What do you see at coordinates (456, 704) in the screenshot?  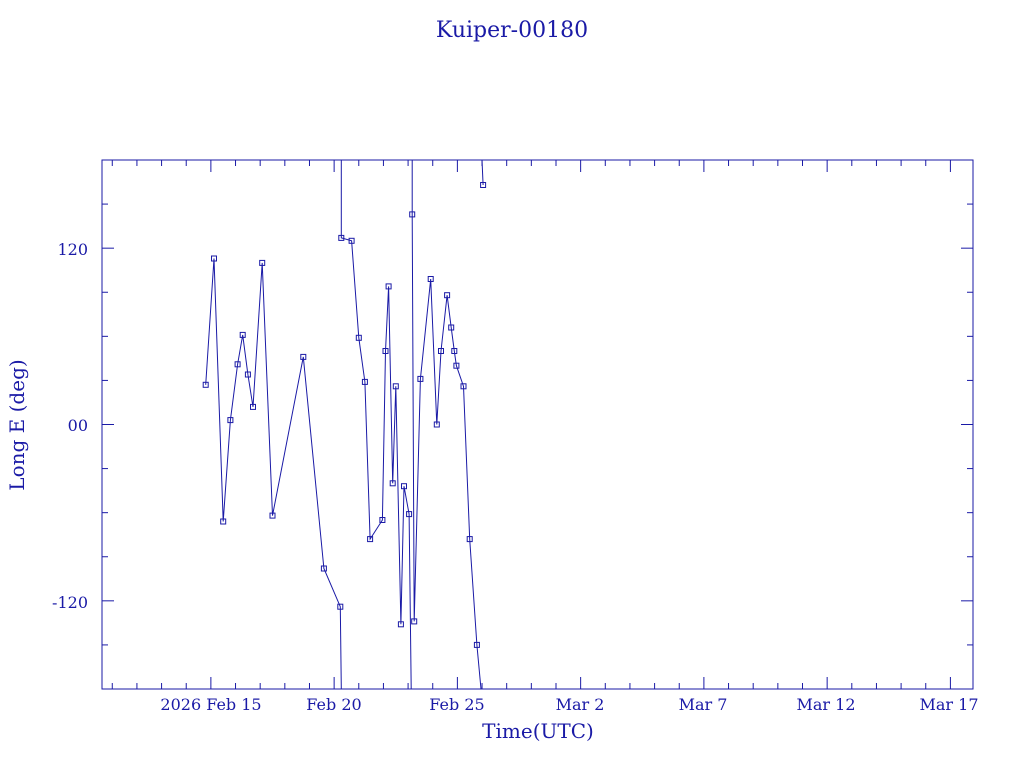 I see `x-tick-label: Feb 25` at bounding box center [456, 704].